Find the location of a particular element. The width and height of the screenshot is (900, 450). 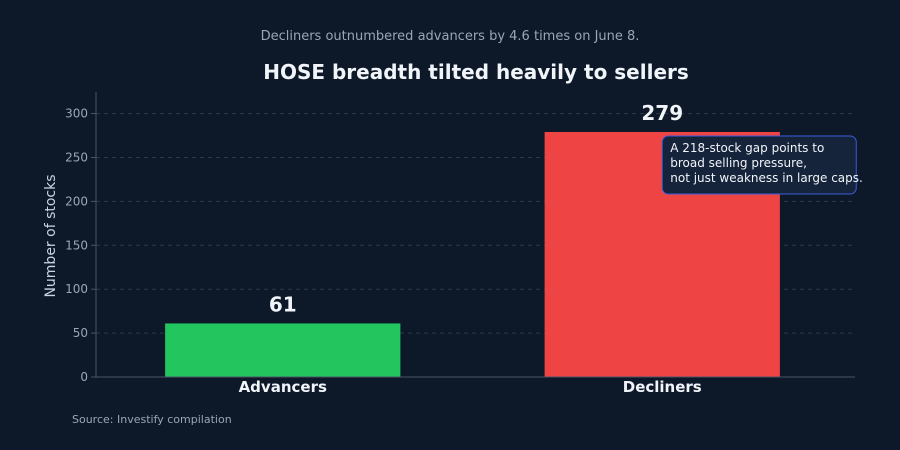

x-tick-label: Decliners is located at coordinates (662, 387).